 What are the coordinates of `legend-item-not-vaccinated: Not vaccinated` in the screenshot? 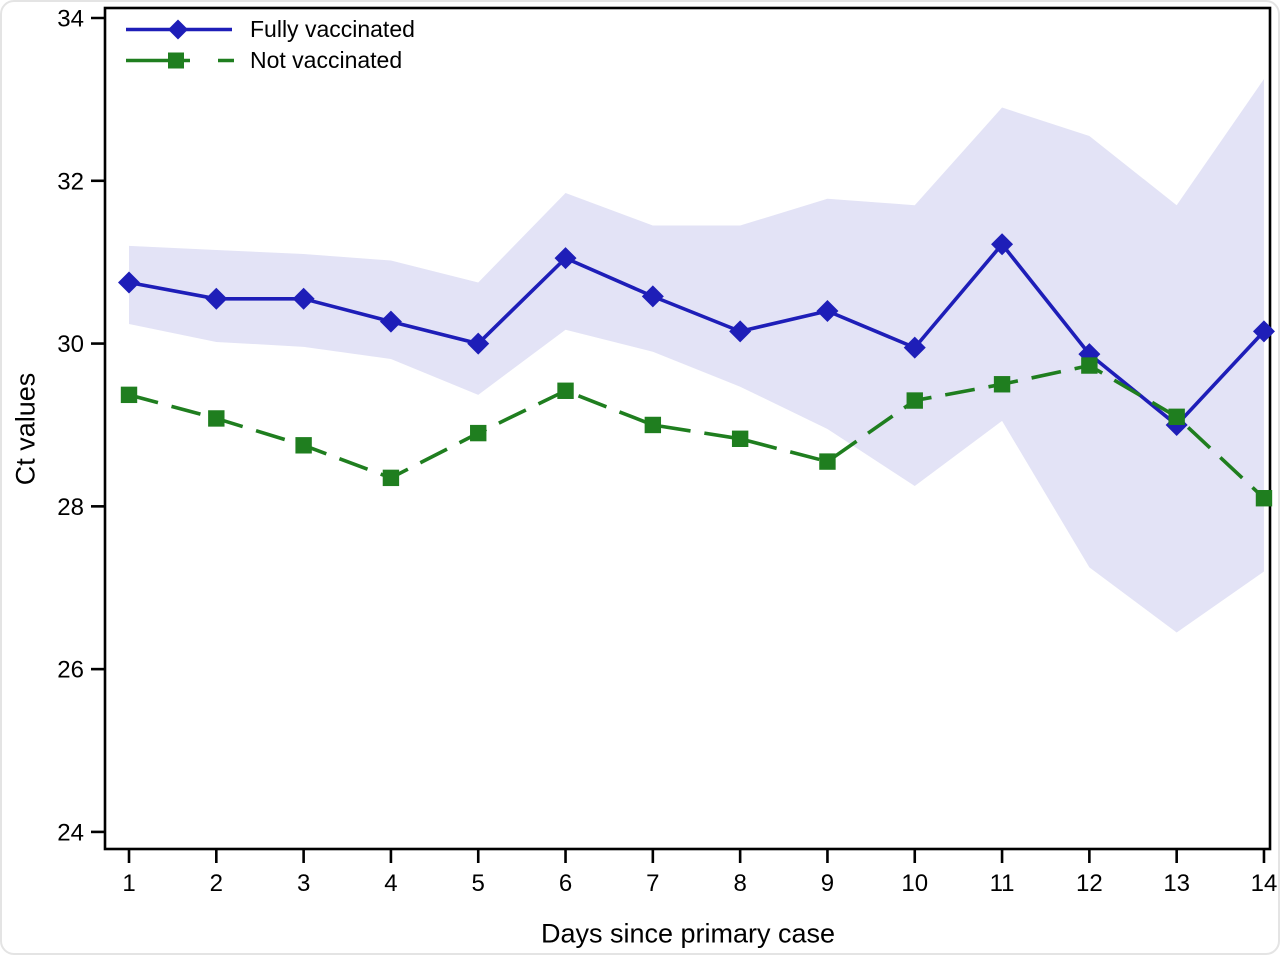 It's located at (267, 60).